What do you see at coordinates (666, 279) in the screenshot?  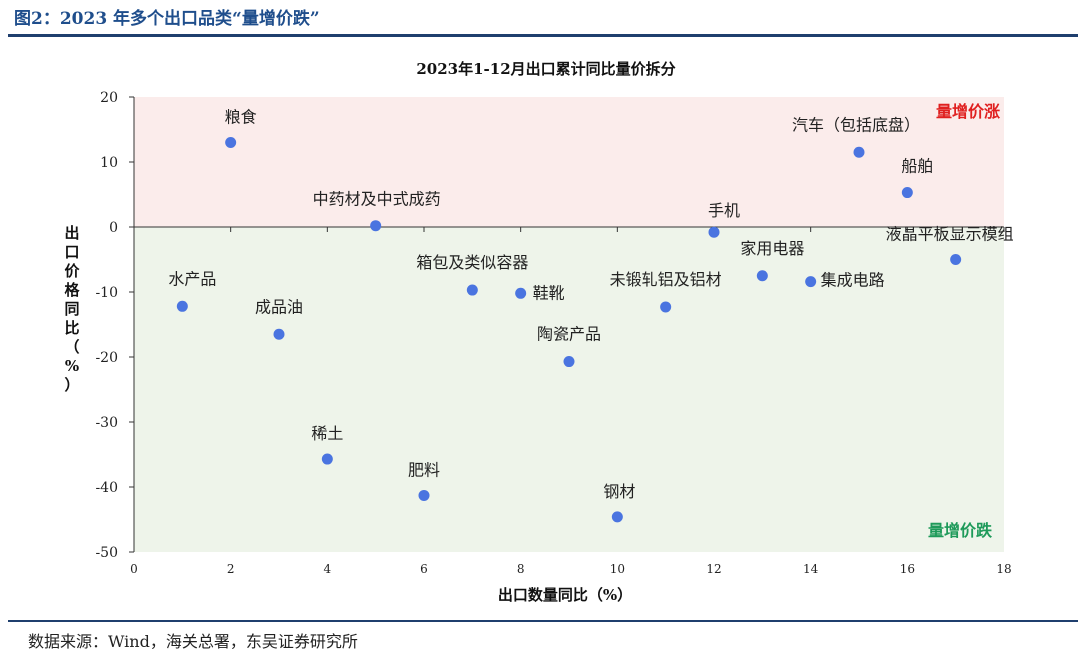 I see `point-label-10: 未锻轧铝及铝材` at bounding box center [666, 279].